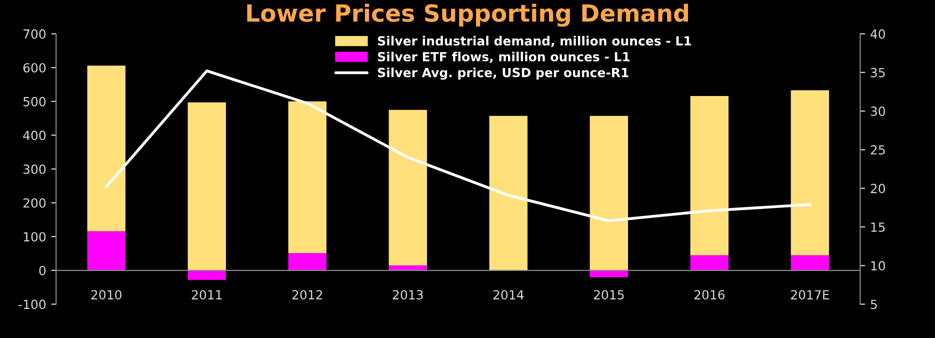  What do you see at coordinates (877, 73) in the screenshot?
I see `y2-tick-label: 35` at bounding box center [877, 73].